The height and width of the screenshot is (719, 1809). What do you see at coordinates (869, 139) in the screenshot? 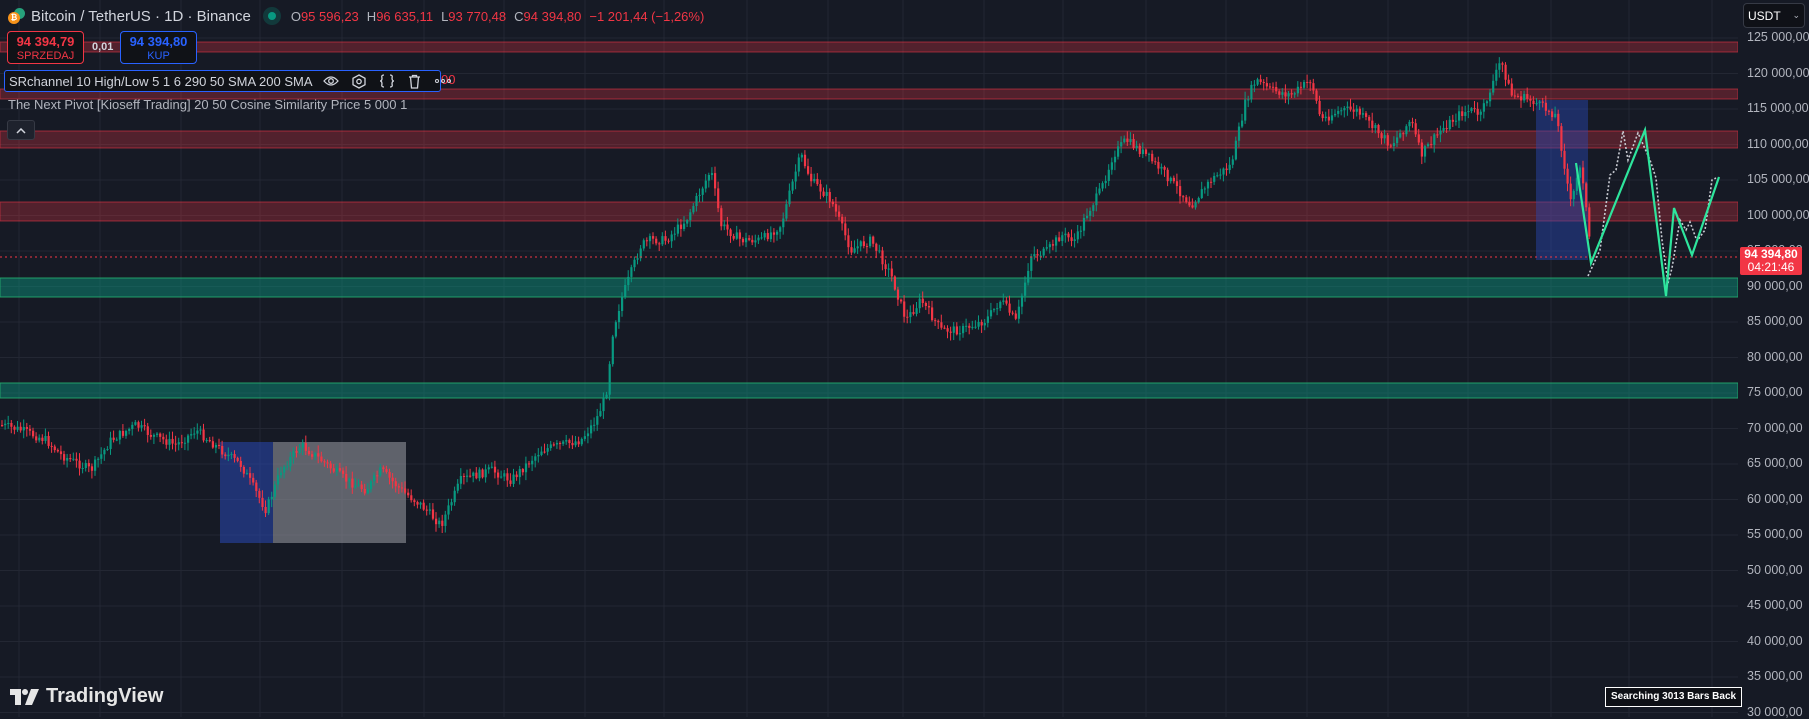
I see `resistance-zone` at bounding box center [869, 139].